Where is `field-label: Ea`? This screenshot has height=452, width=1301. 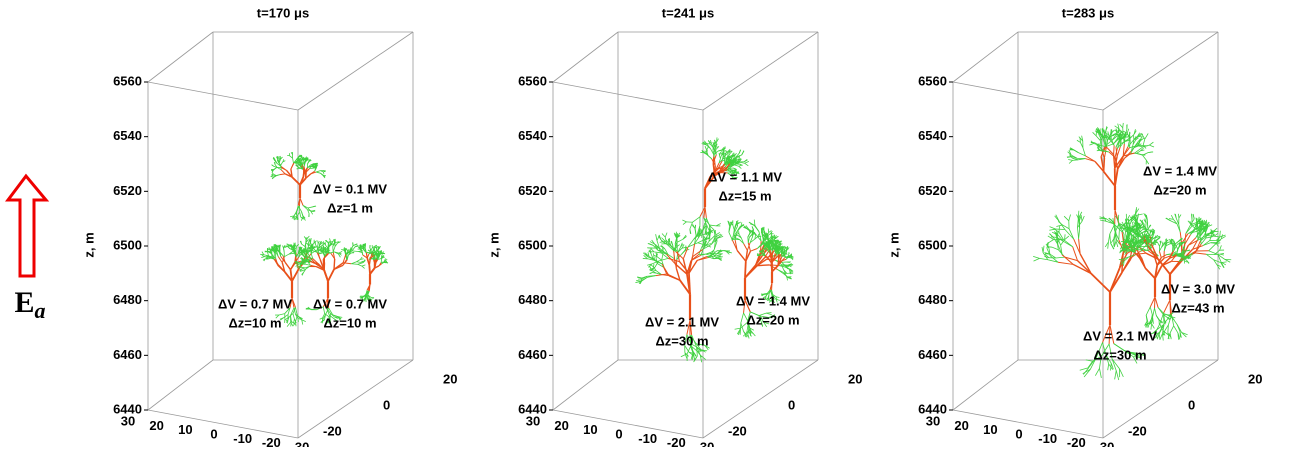
field-label: Ea is located at coordinates (29, 304).